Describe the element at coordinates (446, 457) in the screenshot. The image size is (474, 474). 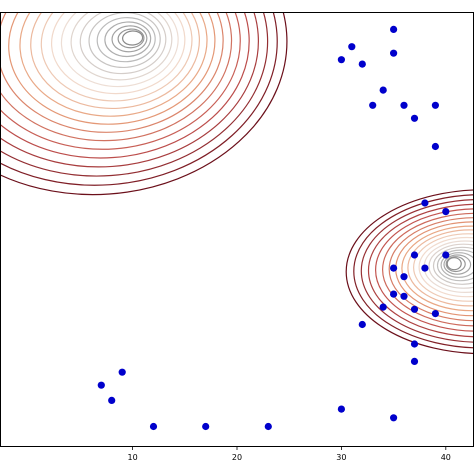
I see `x-tick-label: 40` at that location.